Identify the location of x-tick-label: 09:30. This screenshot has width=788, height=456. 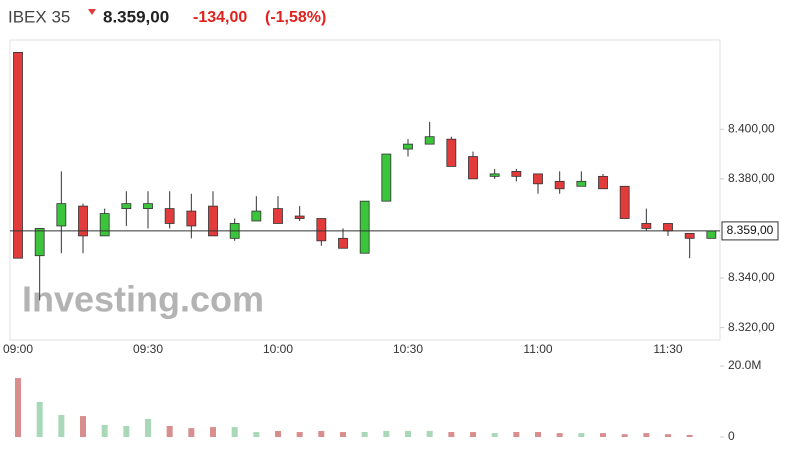
(148, 349).